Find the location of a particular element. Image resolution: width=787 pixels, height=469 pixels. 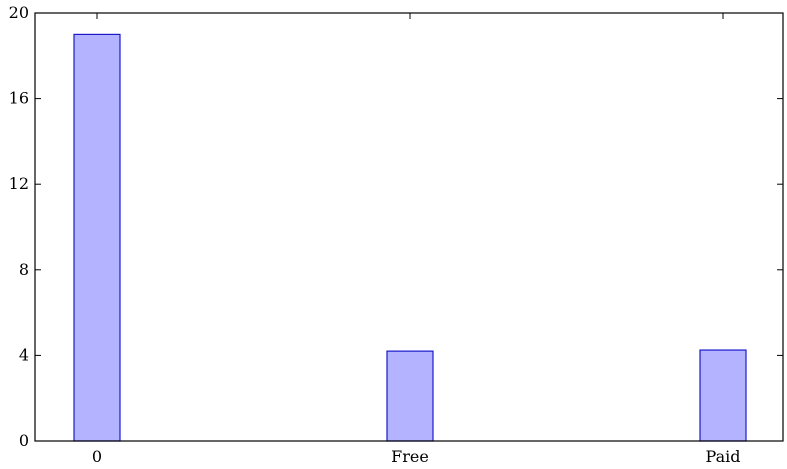

y-tick-label: 20 is located at coordinates (19, 12).